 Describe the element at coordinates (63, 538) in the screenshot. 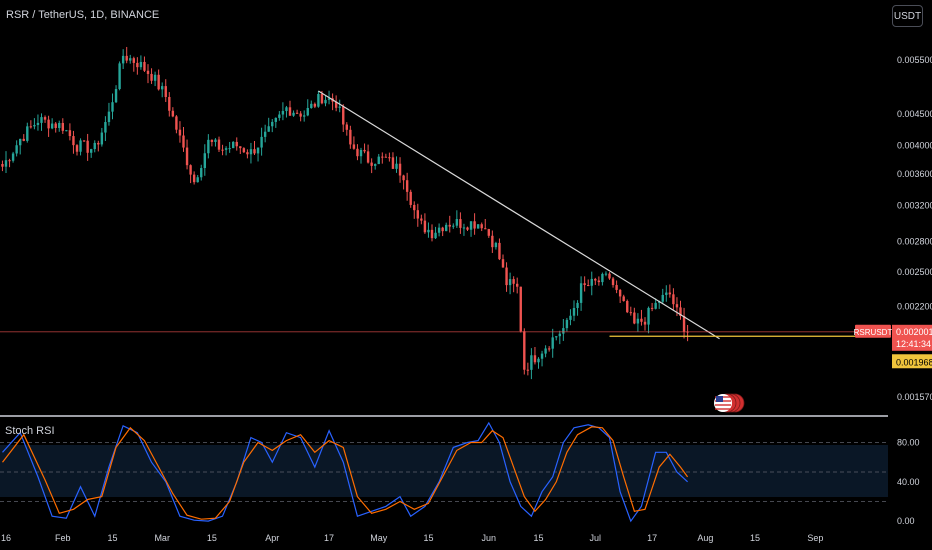

I see `time-tick-label: Feb` at that location.